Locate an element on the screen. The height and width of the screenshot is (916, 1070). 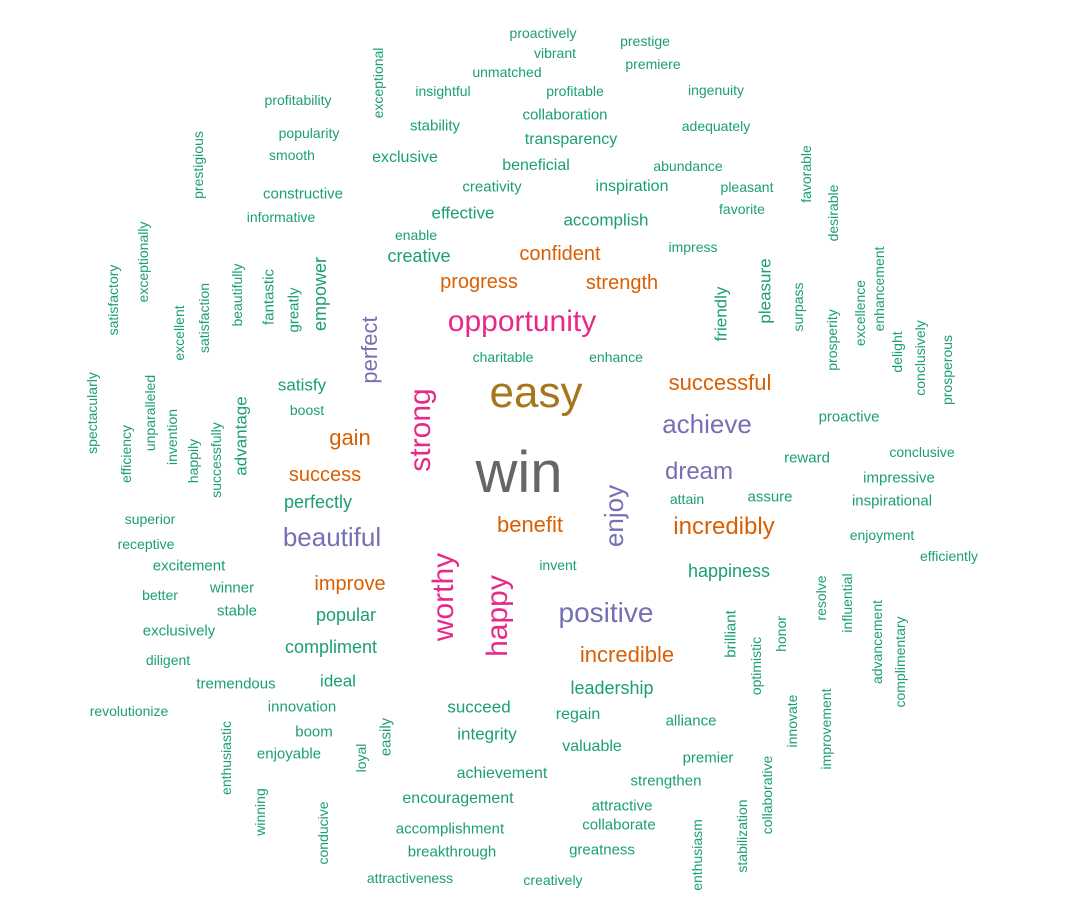
word-perfectly: perfectly is located at coordinates (318, 502).